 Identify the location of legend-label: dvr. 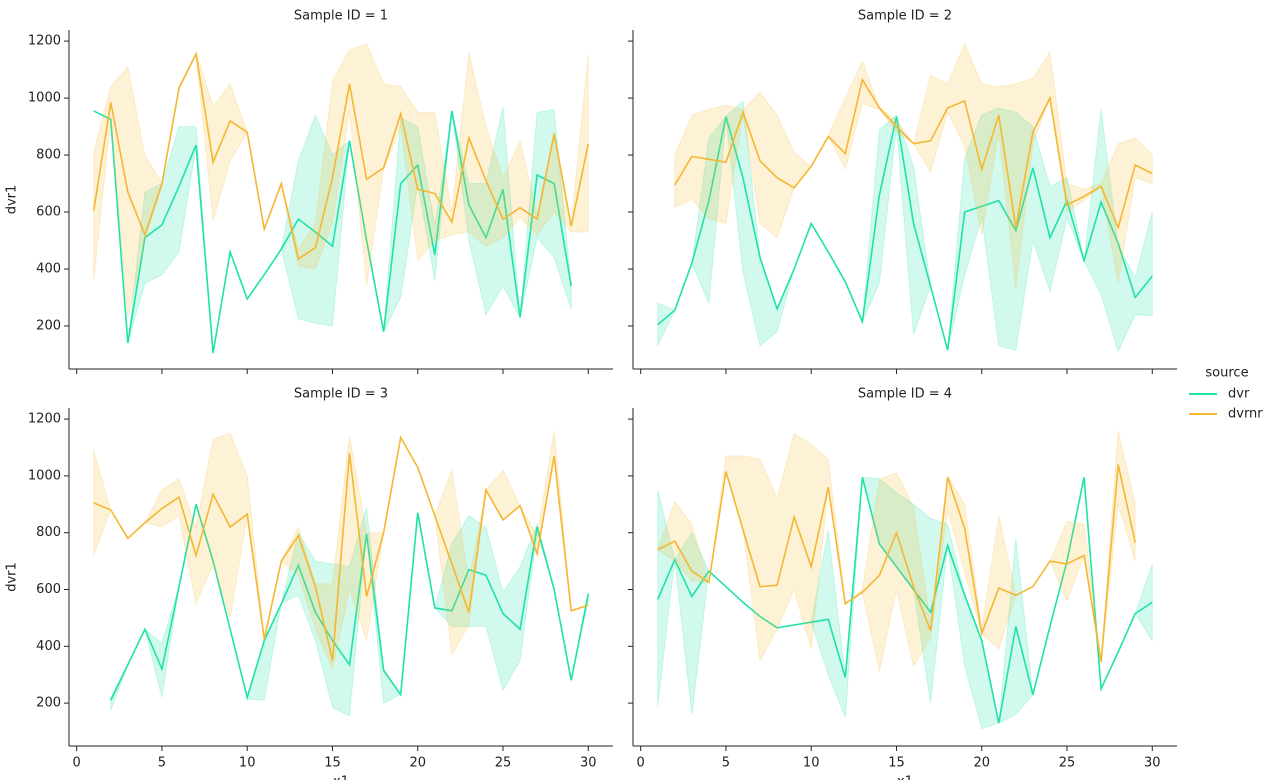
(1239, 394).